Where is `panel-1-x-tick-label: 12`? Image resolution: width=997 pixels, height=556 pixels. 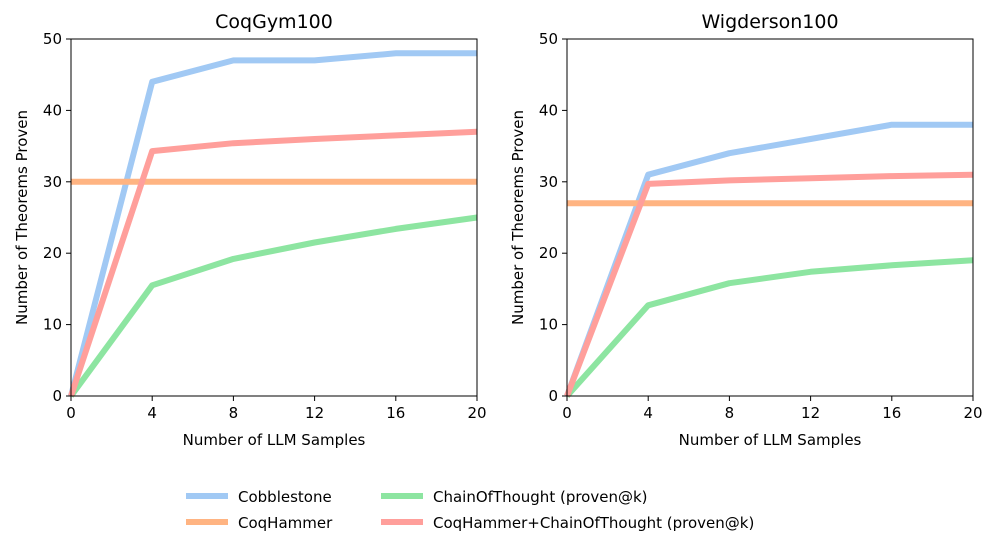 panel-1-x-tick-label: 12 is located at coordinates (314, 413).